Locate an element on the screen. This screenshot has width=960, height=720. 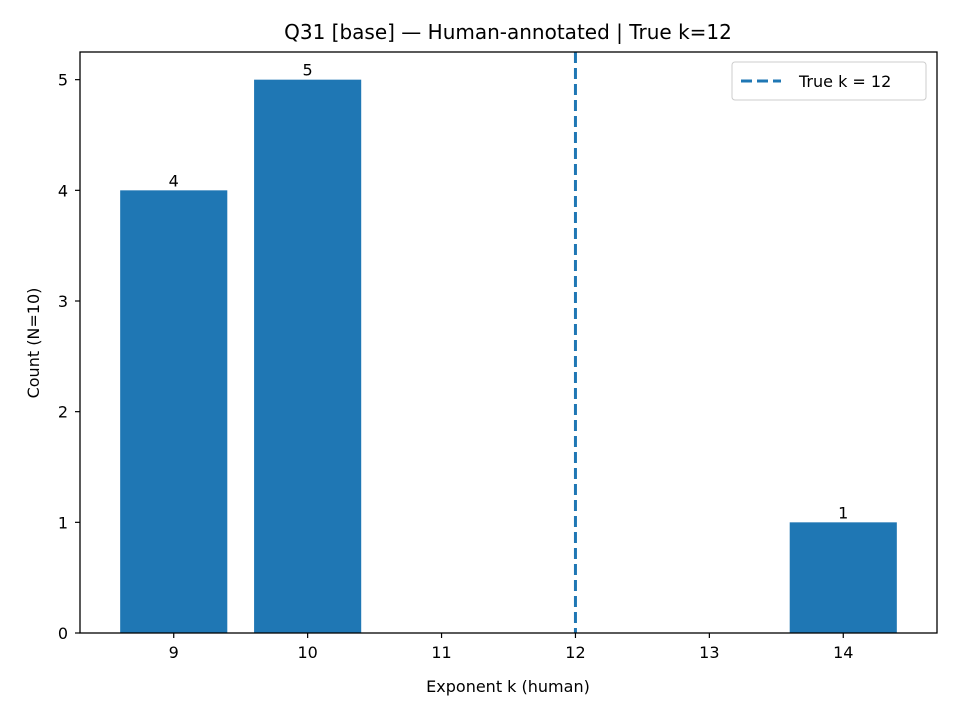
y-tick-label-5: 5 is located at coordinates (63, 80).